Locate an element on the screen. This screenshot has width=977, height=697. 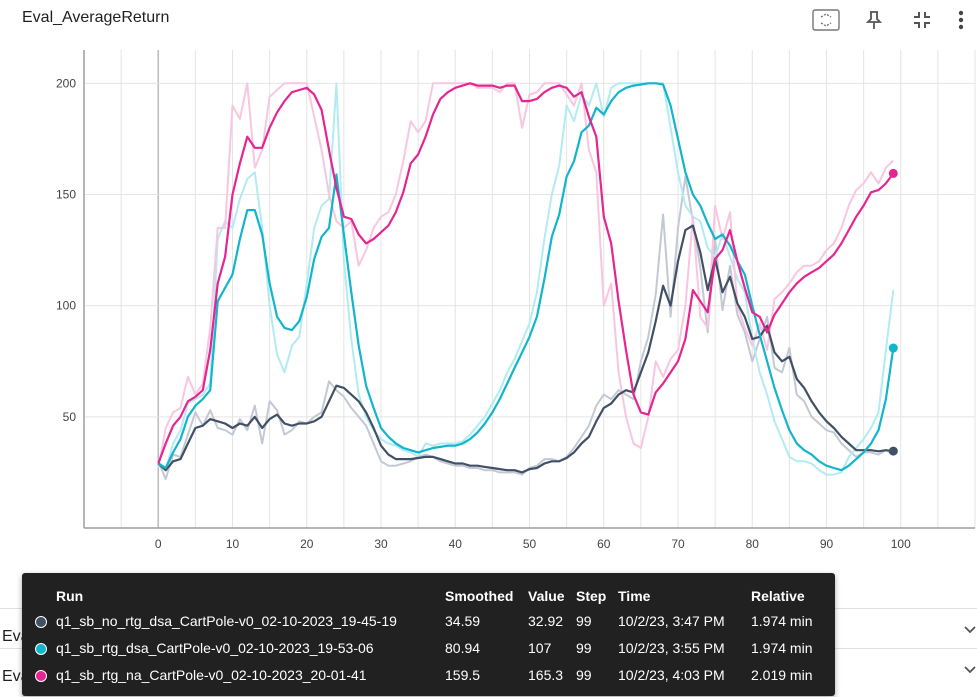
x-tick-label: 20 is located at coordinates (307, 544).